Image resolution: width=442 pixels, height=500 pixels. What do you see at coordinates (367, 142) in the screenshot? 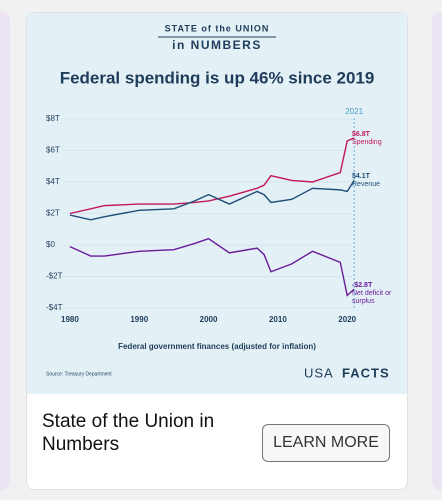
I see `legend-entry: Spending` at bounding box center [367, 142].